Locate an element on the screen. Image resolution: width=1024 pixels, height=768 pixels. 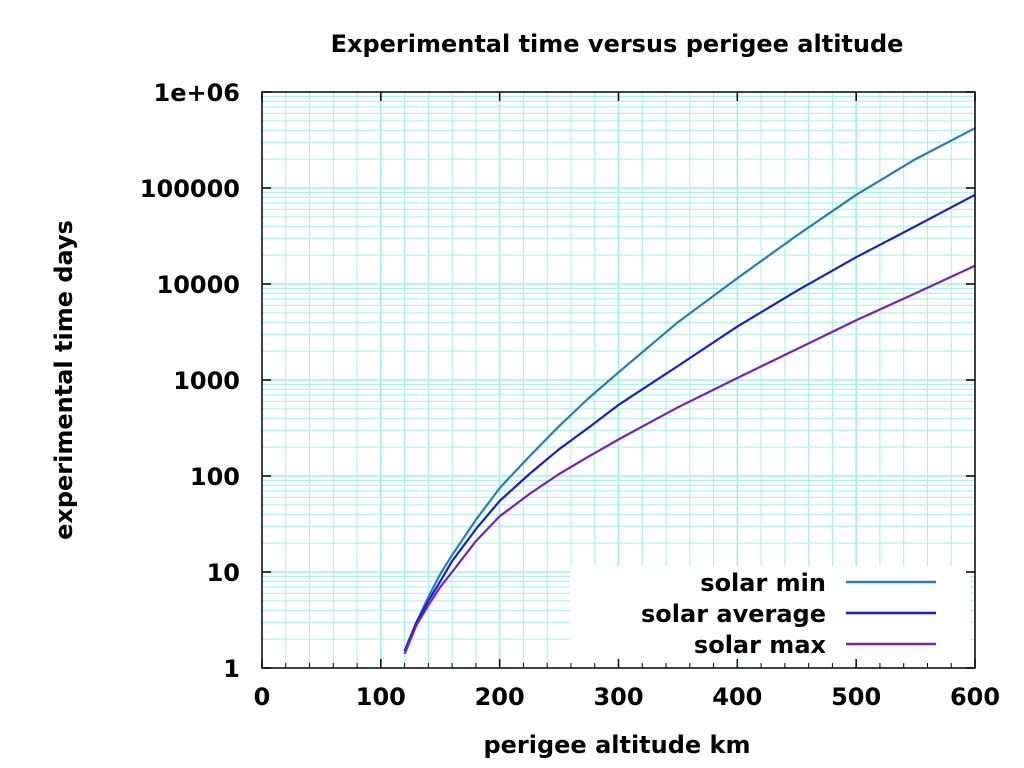
y-tick-label: 100 is located at coordinates (215, 477).